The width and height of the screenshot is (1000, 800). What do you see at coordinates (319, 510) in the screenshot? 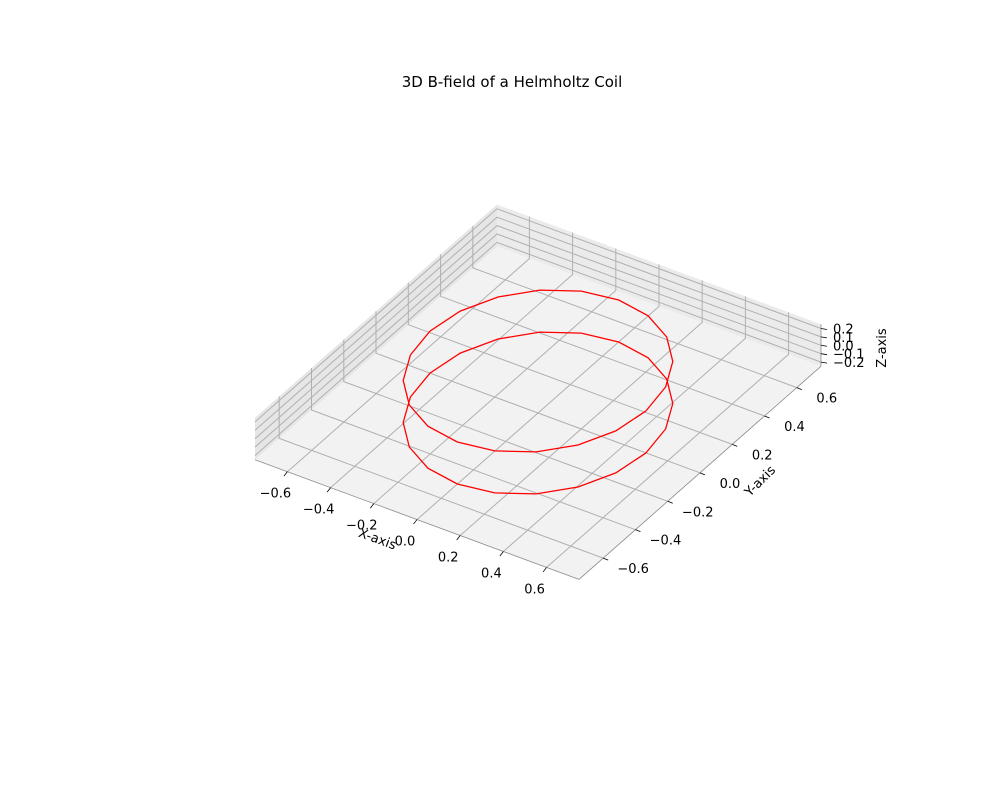
I see `x-tick-label: −0.4` at bounding box center [319, 510].